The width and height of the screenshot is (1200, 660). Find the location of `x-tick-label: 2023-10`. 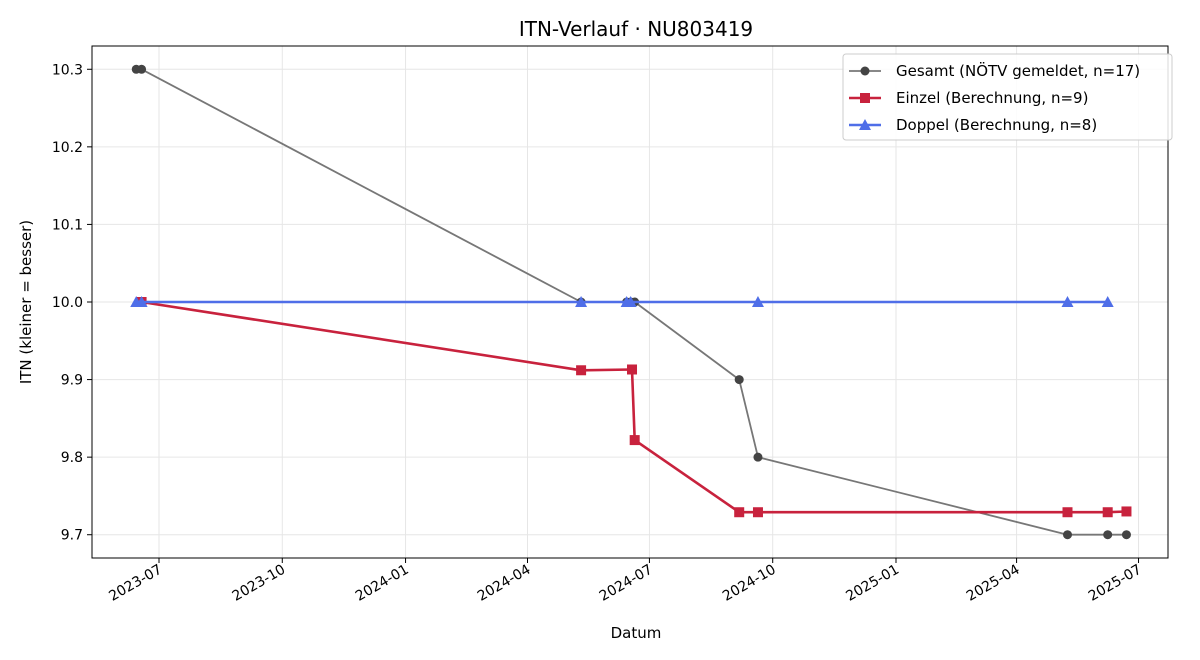

x-tick-label: 2023-10 is located at coordinates (259, 583).